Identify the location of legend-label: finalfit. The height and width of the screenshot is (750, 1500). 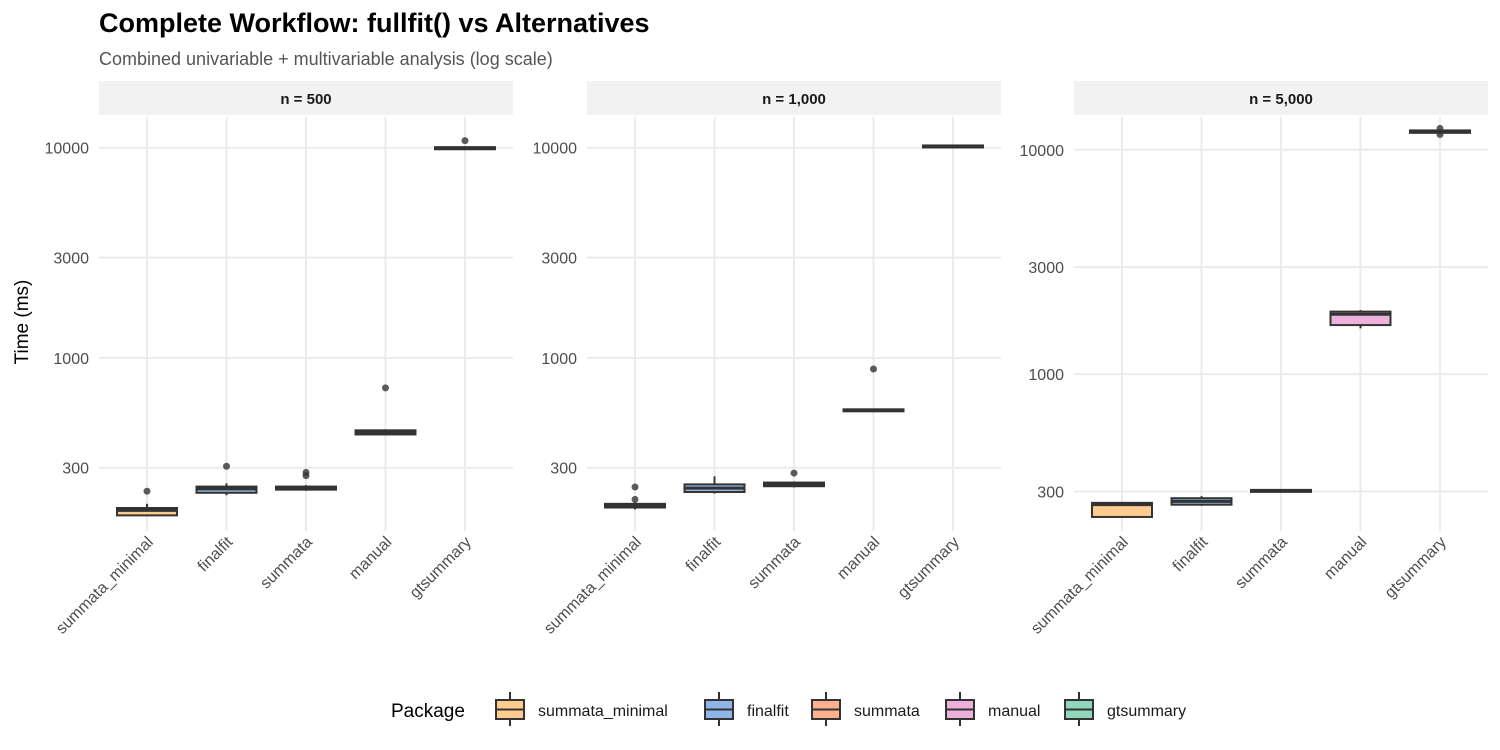
(768, 711).